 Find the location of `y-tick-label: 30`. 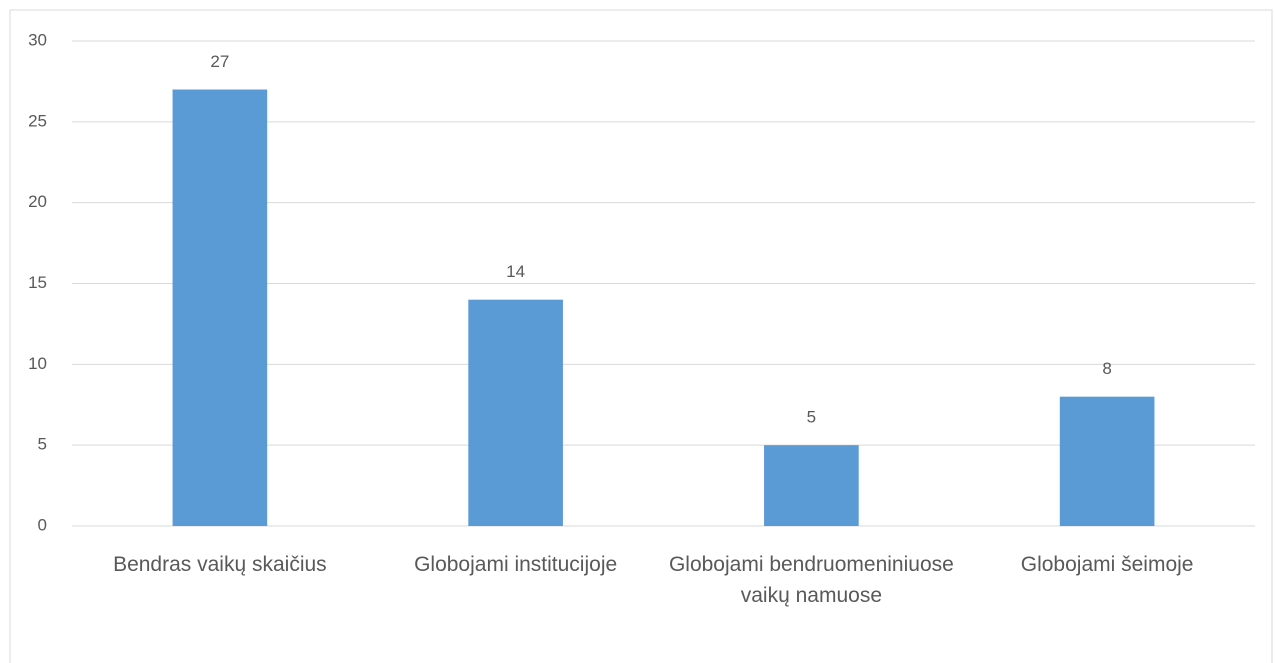

y-tick-label: 30 is located at coordinates (37, 39).